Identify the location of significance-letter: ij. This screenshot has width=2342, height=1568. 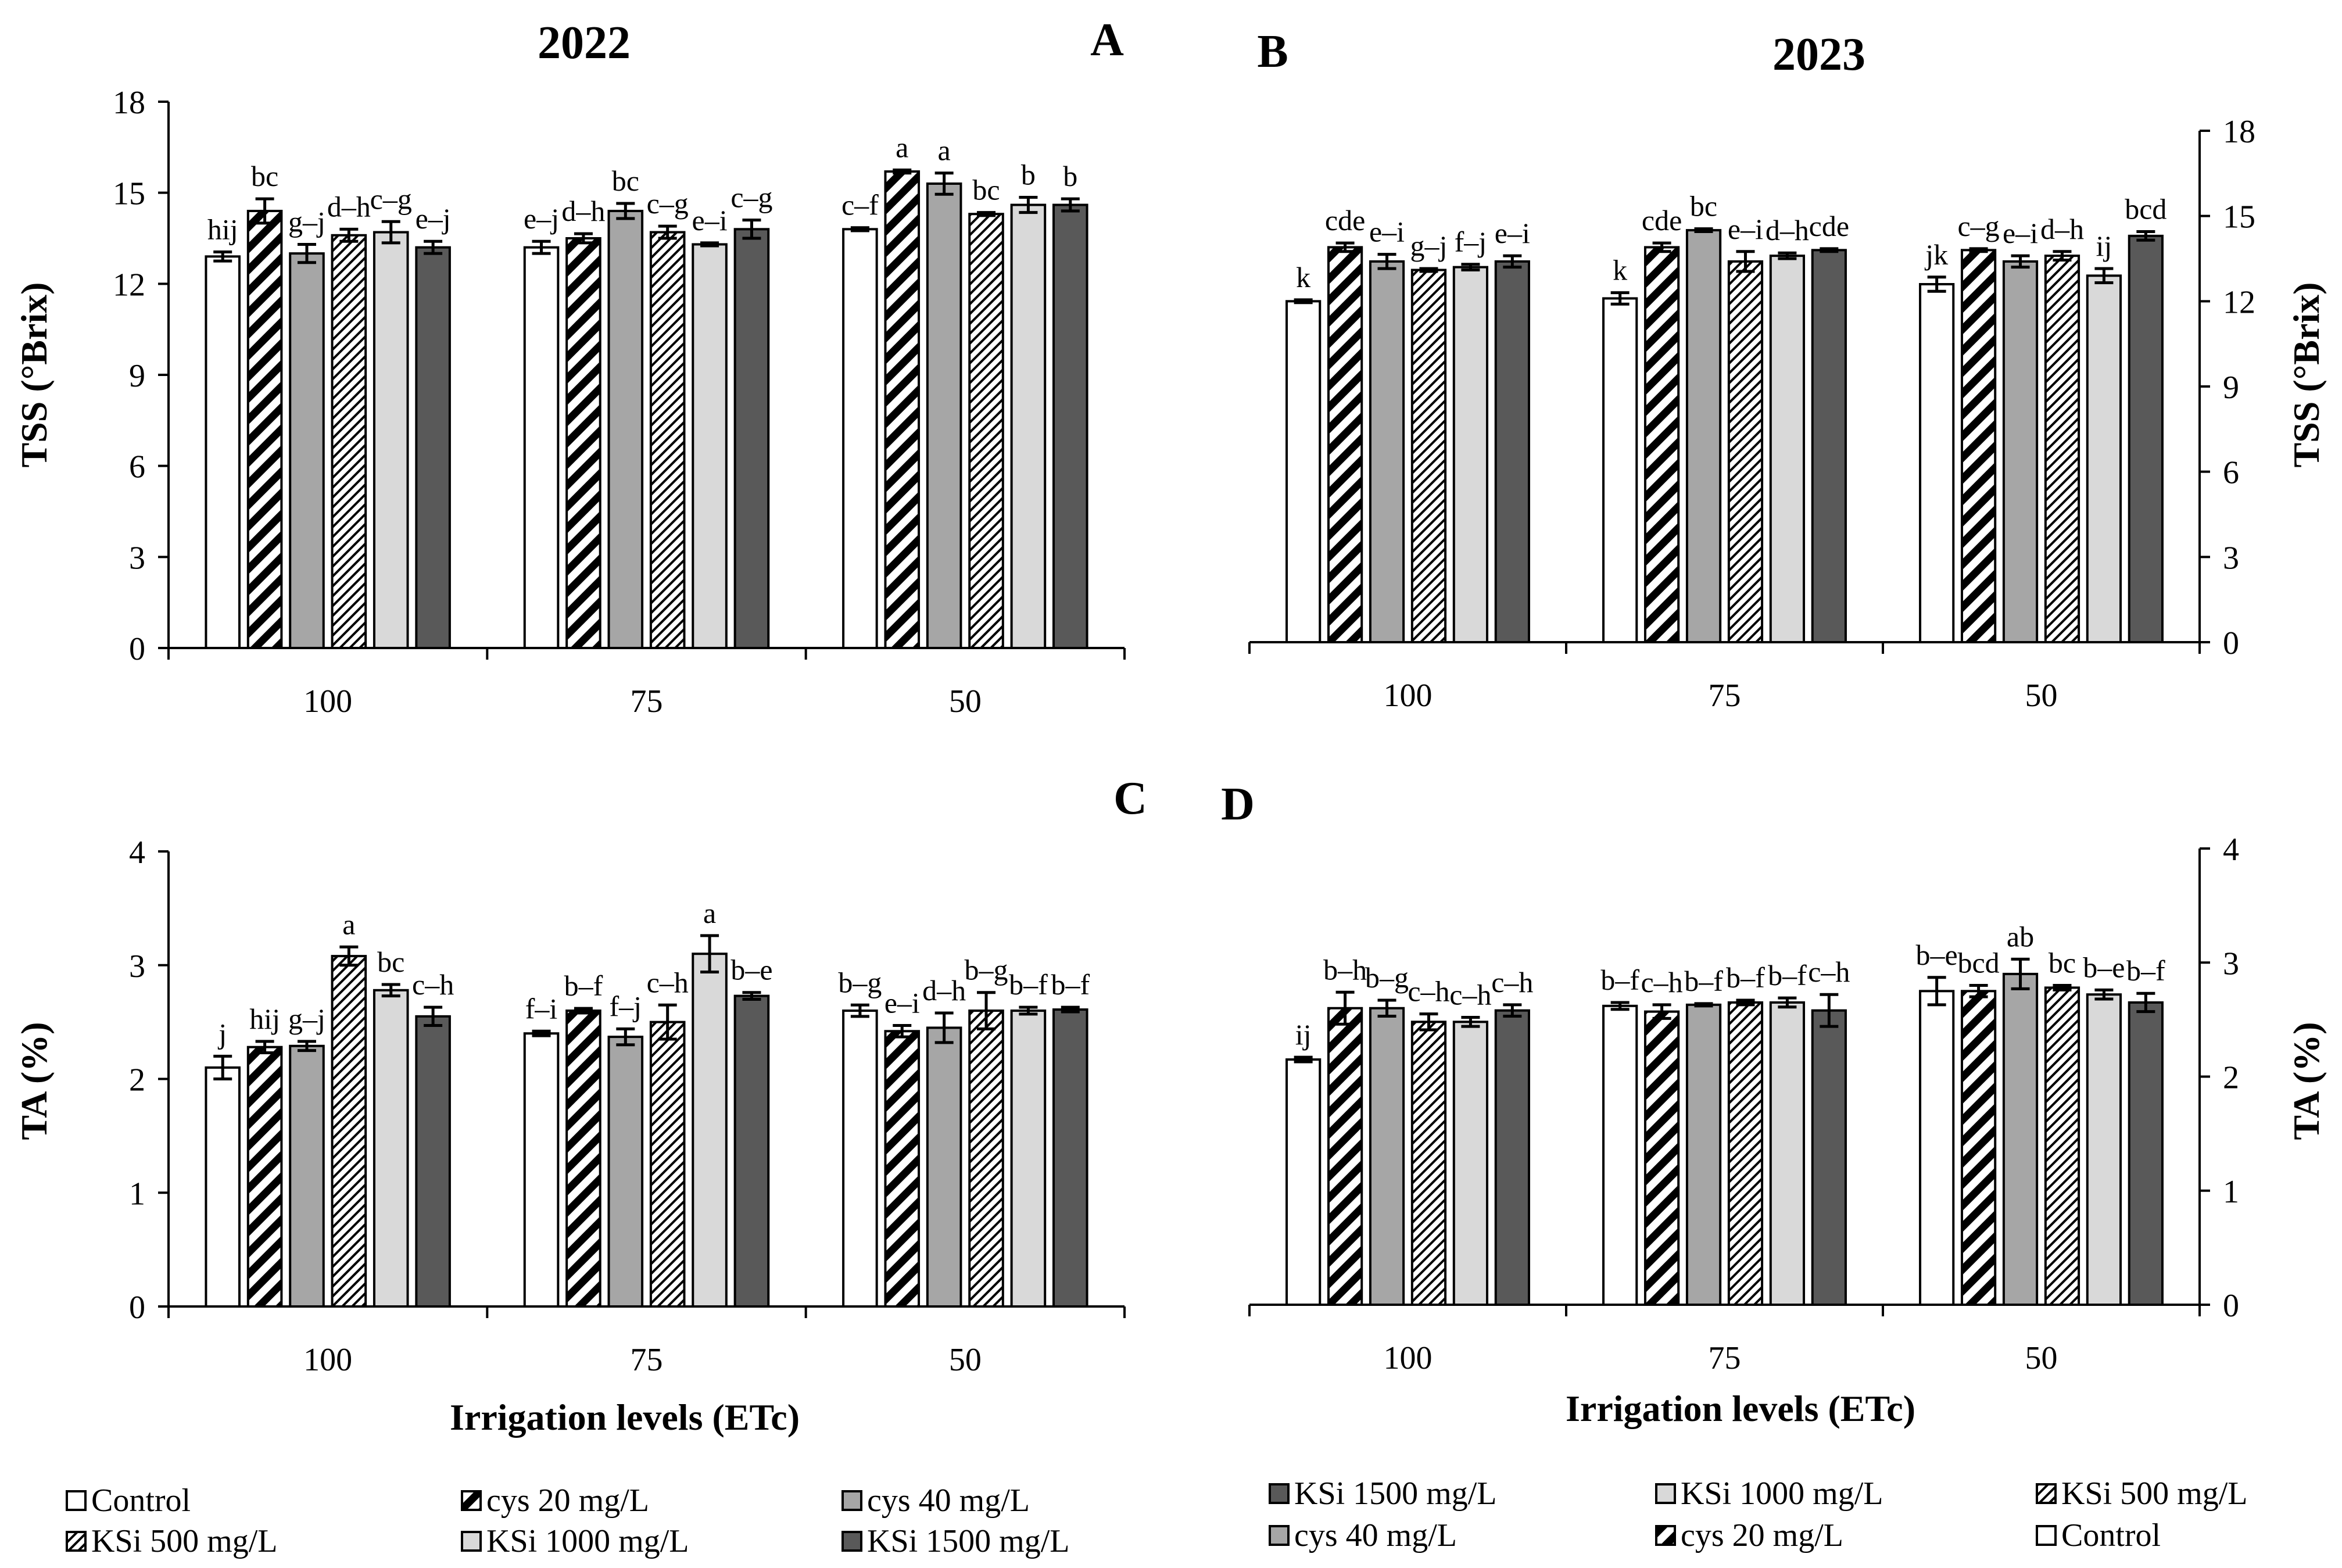
(2104, 246).